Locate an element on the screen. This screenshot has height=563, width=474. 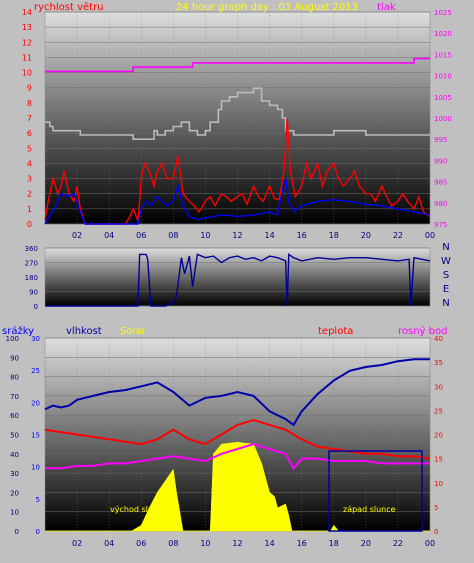
chart1-left-tick: 7 is located at coordinates (29, 118).